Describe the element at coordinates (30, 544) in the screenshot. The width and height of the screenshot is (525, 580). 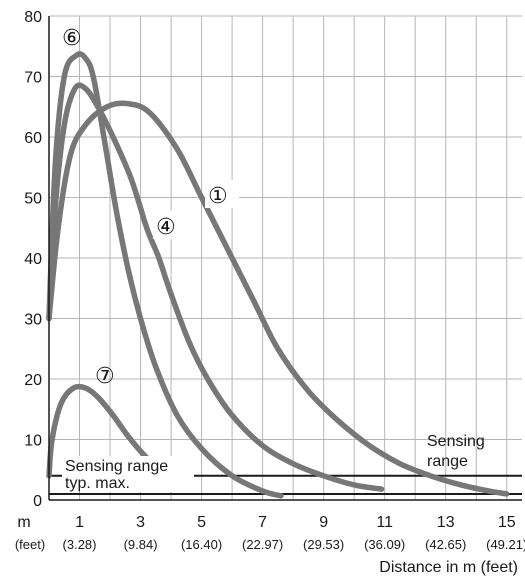
I see `x-feet-unit-label: (feet)` at that location.